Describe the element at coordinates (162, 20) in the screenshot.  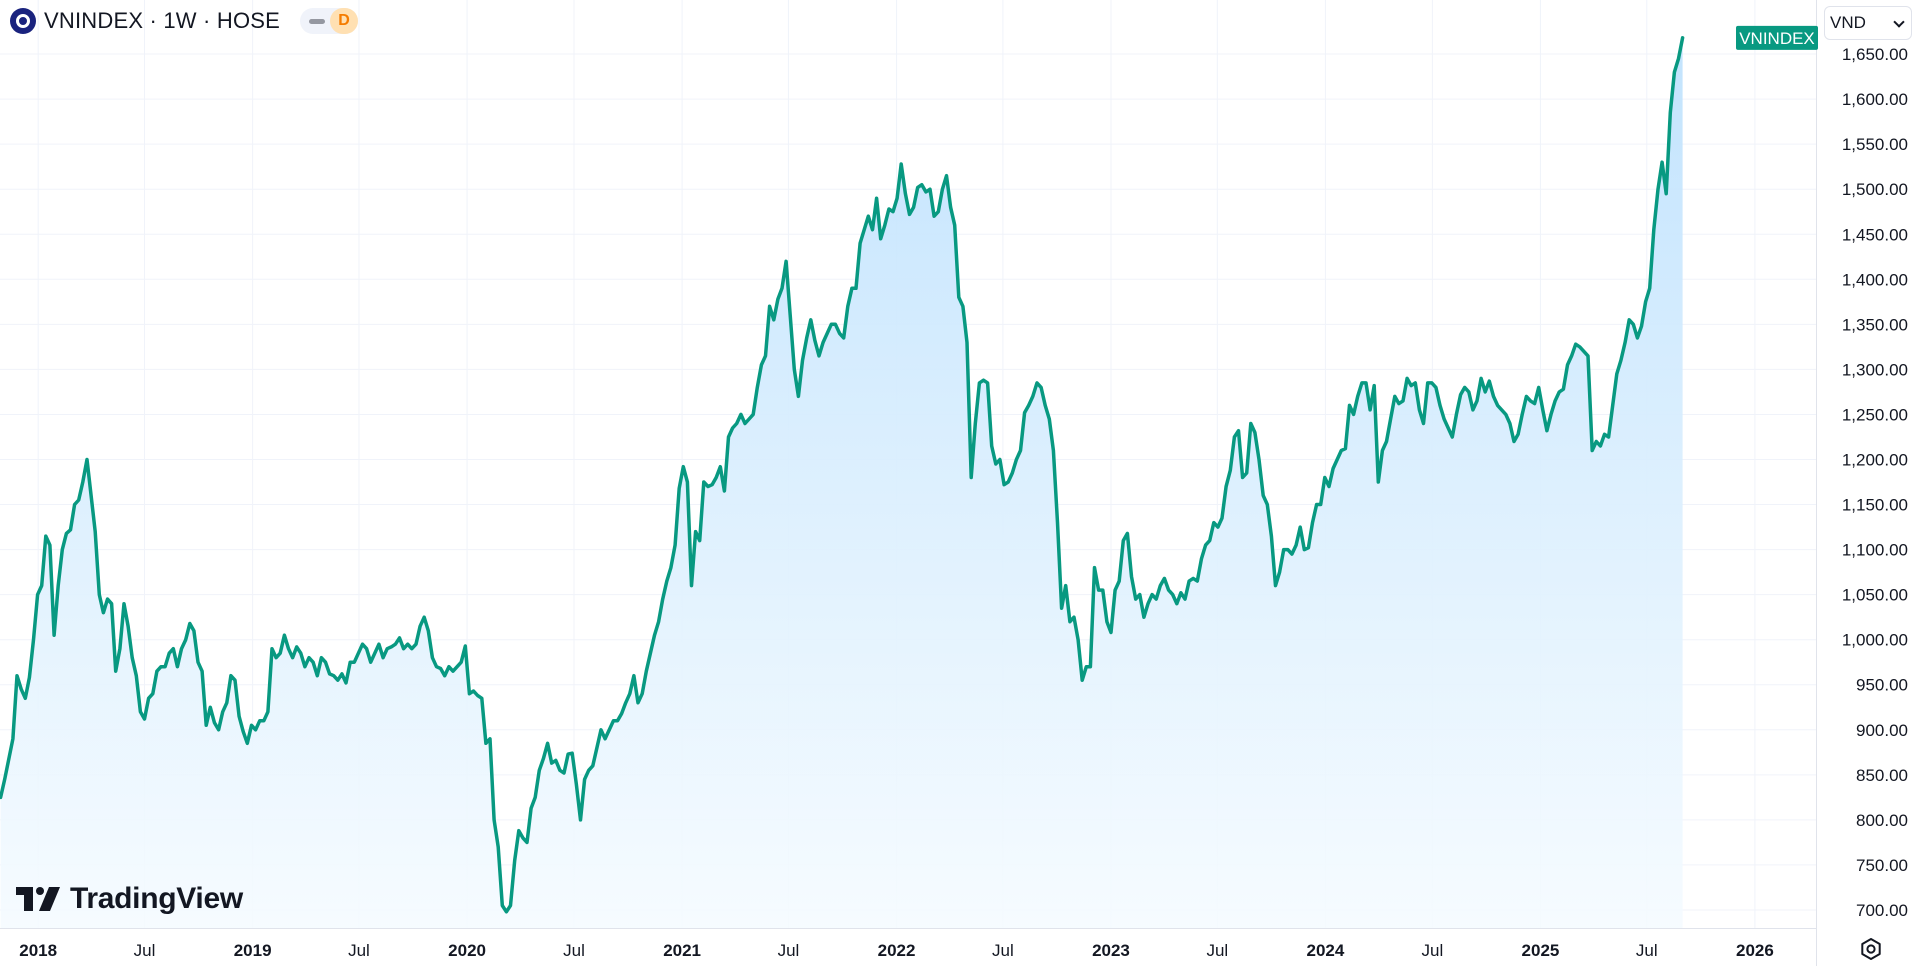
I see `symbol-title: VNINDEX · 1W · HOSE` at that location.